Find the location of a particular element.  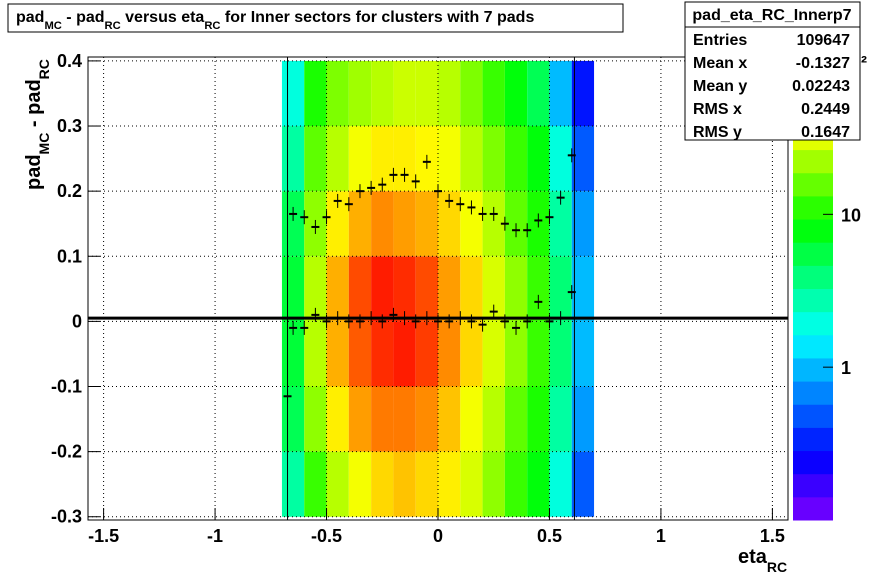

stats-value: -0.1327 is located at coordinates (823, 63).